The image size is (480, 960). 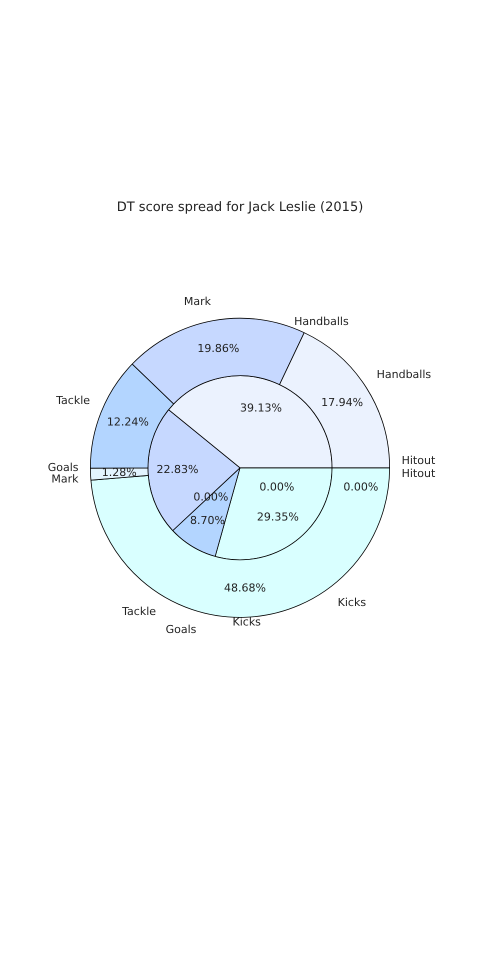 I want to click on category-label: Mark, so click(x=64, y=479).